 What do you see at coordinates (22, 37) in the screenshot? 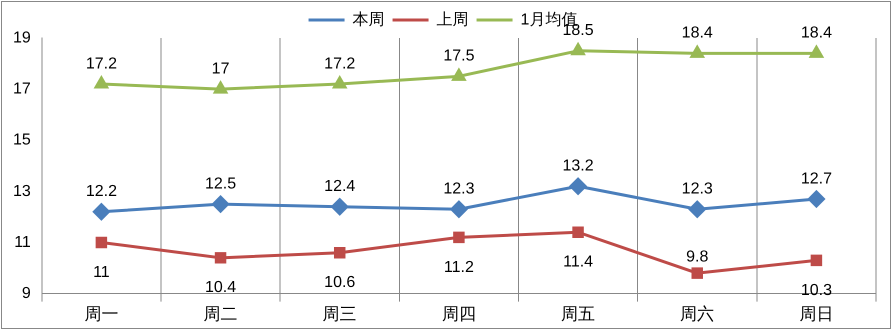
I see `y-tick-label: 19` at bounding box center [22, 37].